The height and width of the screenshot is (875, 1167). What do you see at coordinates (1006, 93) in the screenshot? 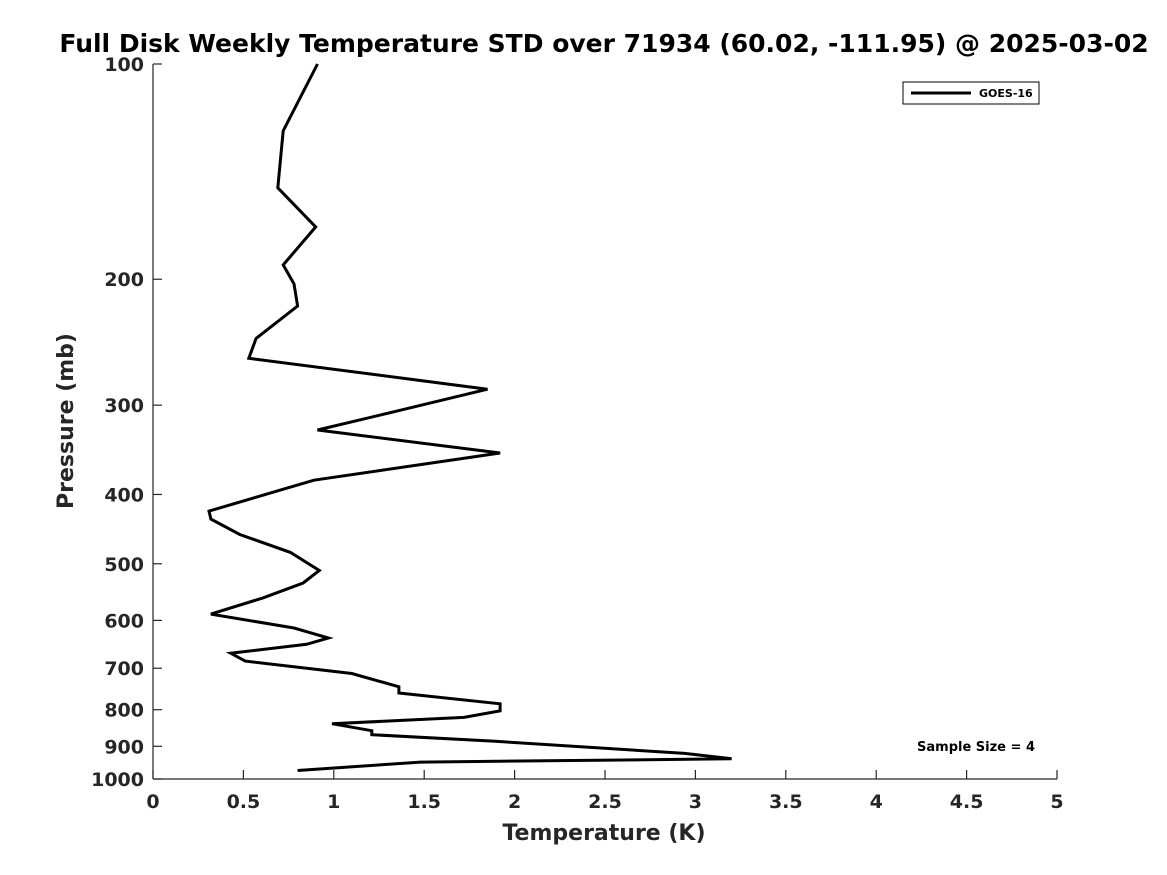
I see `legend-label-goes-16: GOES-16` at bounding box center [1006, 93].